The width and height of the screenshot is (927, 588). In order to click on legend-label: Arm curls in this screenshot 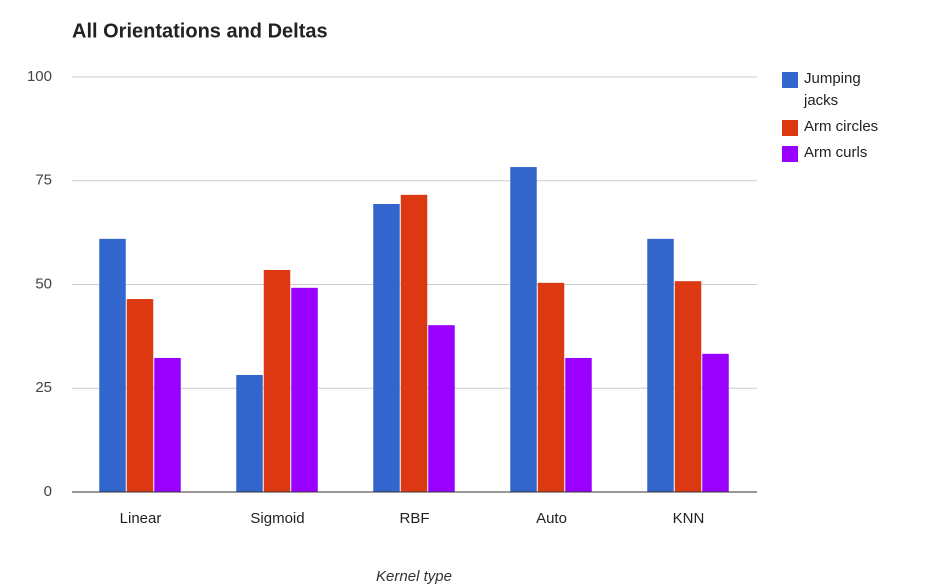, I will do `click(836, 152)`.